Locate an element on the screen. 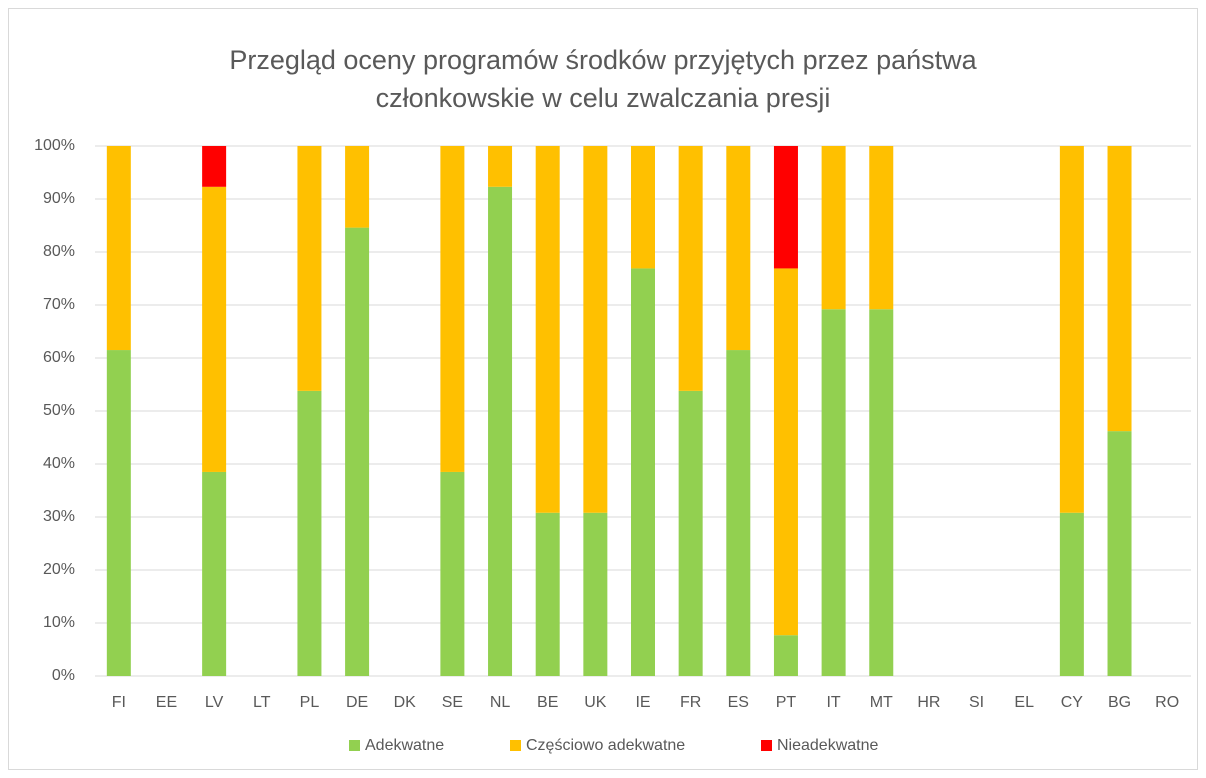 This screenshot has width=1206, height=778. legend-label: Nieadekwatne is located at coordinates (828, 745).